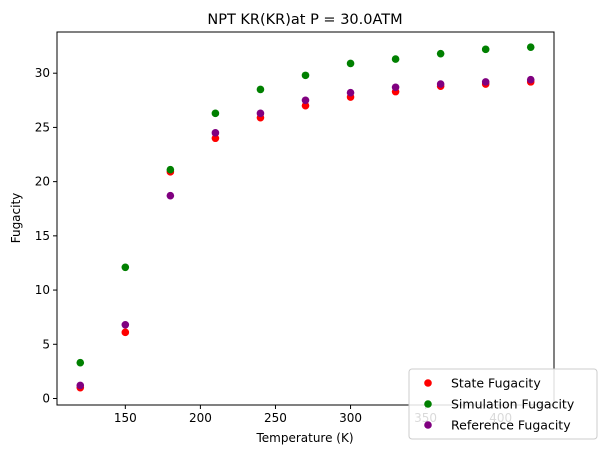 This screenshot has height=455, width=605. What do you see at coordinates (304, 20) in the screenshot?
I see `chart-title: NPT KR(KR)at P = 30.0ATM` at bounding box center [304, 20].